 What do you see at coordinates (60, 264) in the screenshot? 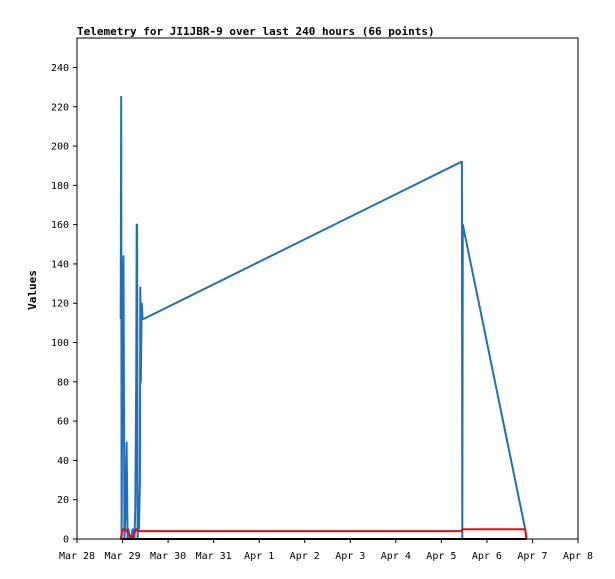
I see `y-tick-label: 140` at bounding box center [60, 264].